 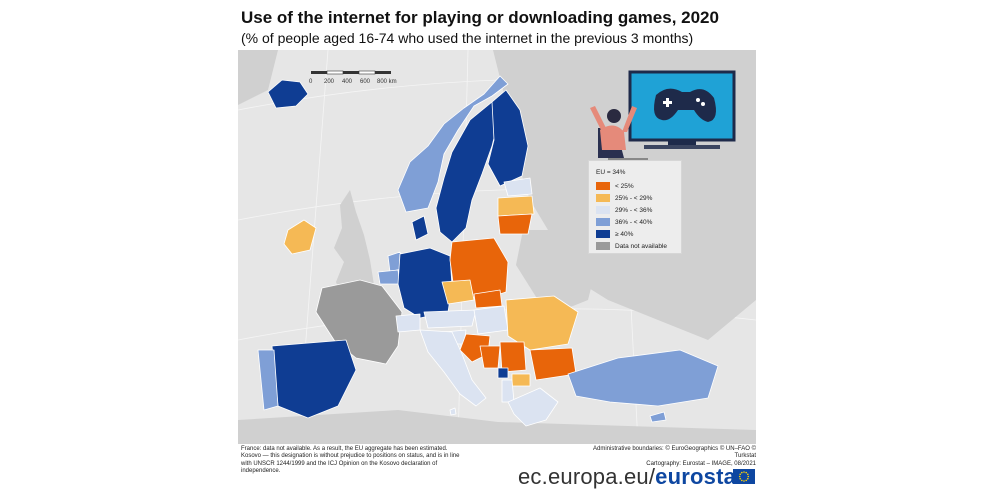 I want to click on country-latvia, so click(x=516, y=206).